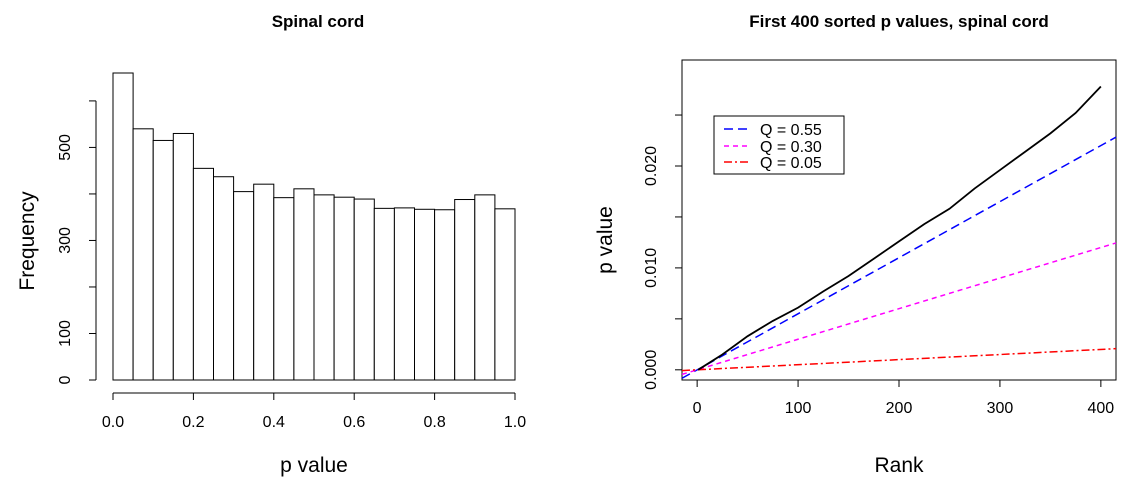  What do you see at coordinates (605, 240) in the screenshot?
I see `pvalues-y-label: p value` at bounding box center [605, 240].